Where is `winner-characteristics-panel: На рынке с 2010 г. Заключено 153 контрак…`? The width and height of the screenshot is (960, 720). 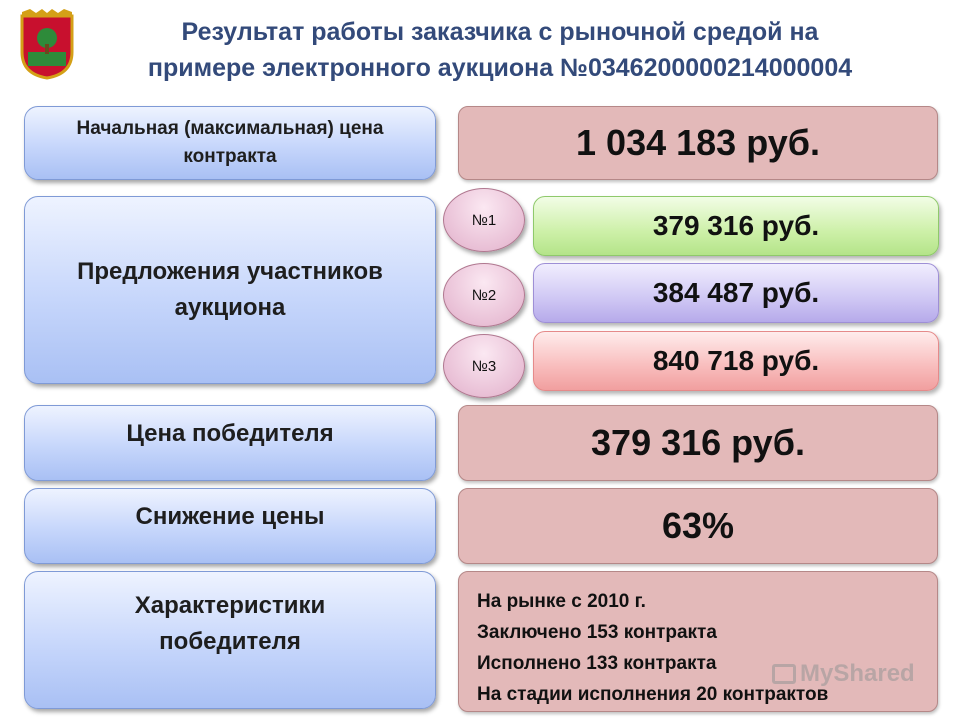
winner-characteristics-panel: На рынке с 2010 г. Заключено 153 контрак… is located at coordinates (698, 641).